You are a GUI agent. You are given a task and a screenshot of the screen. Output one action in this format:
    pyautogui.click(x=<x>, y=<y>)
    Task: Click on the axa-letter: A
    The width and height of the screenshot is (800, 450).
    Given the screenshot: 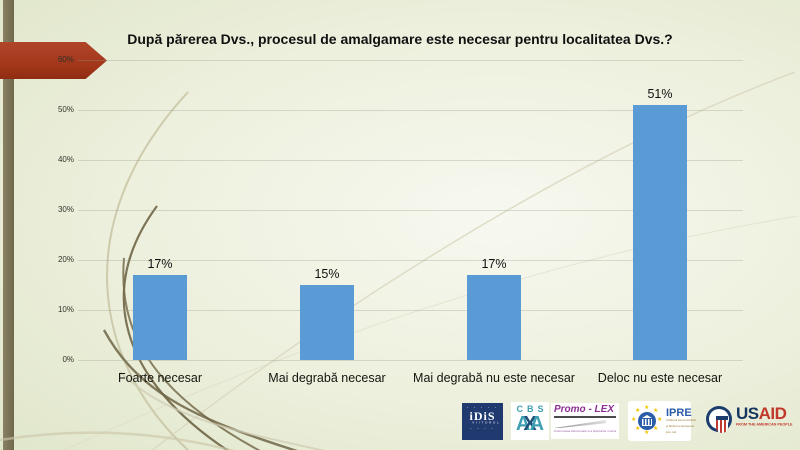 What is the action you would take?
    pyautogui.click(x=537, y=424)
    